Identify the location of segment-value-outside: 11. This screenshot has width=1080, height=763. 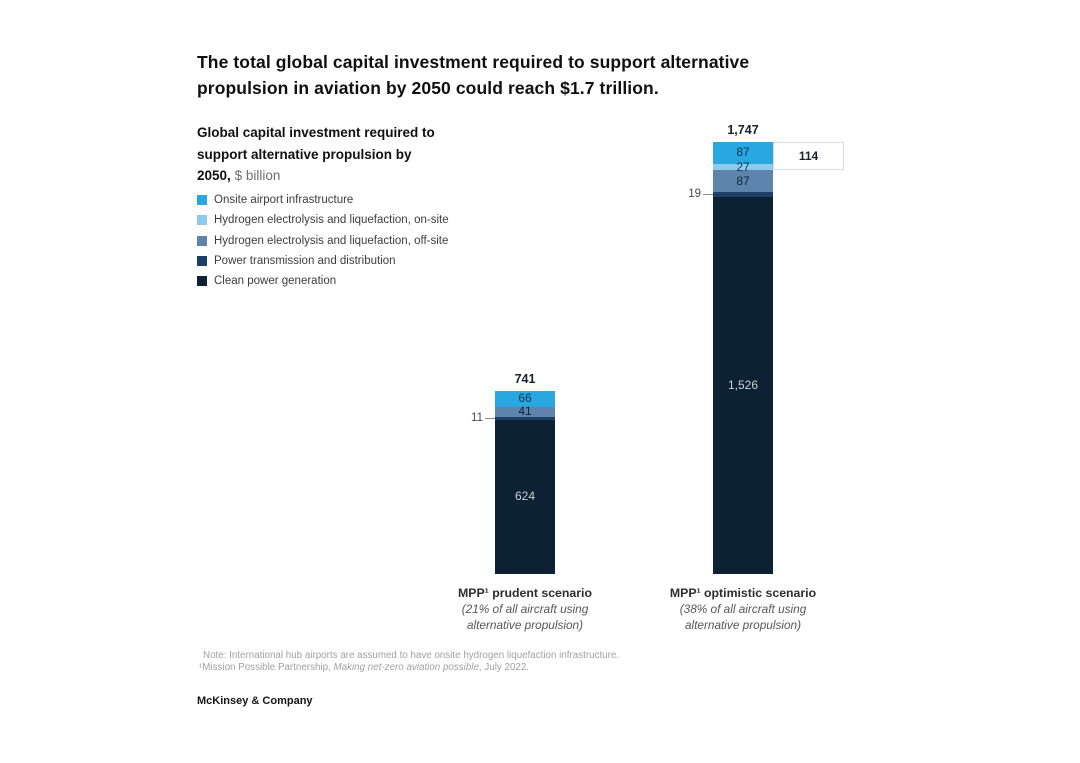
(477, 418).